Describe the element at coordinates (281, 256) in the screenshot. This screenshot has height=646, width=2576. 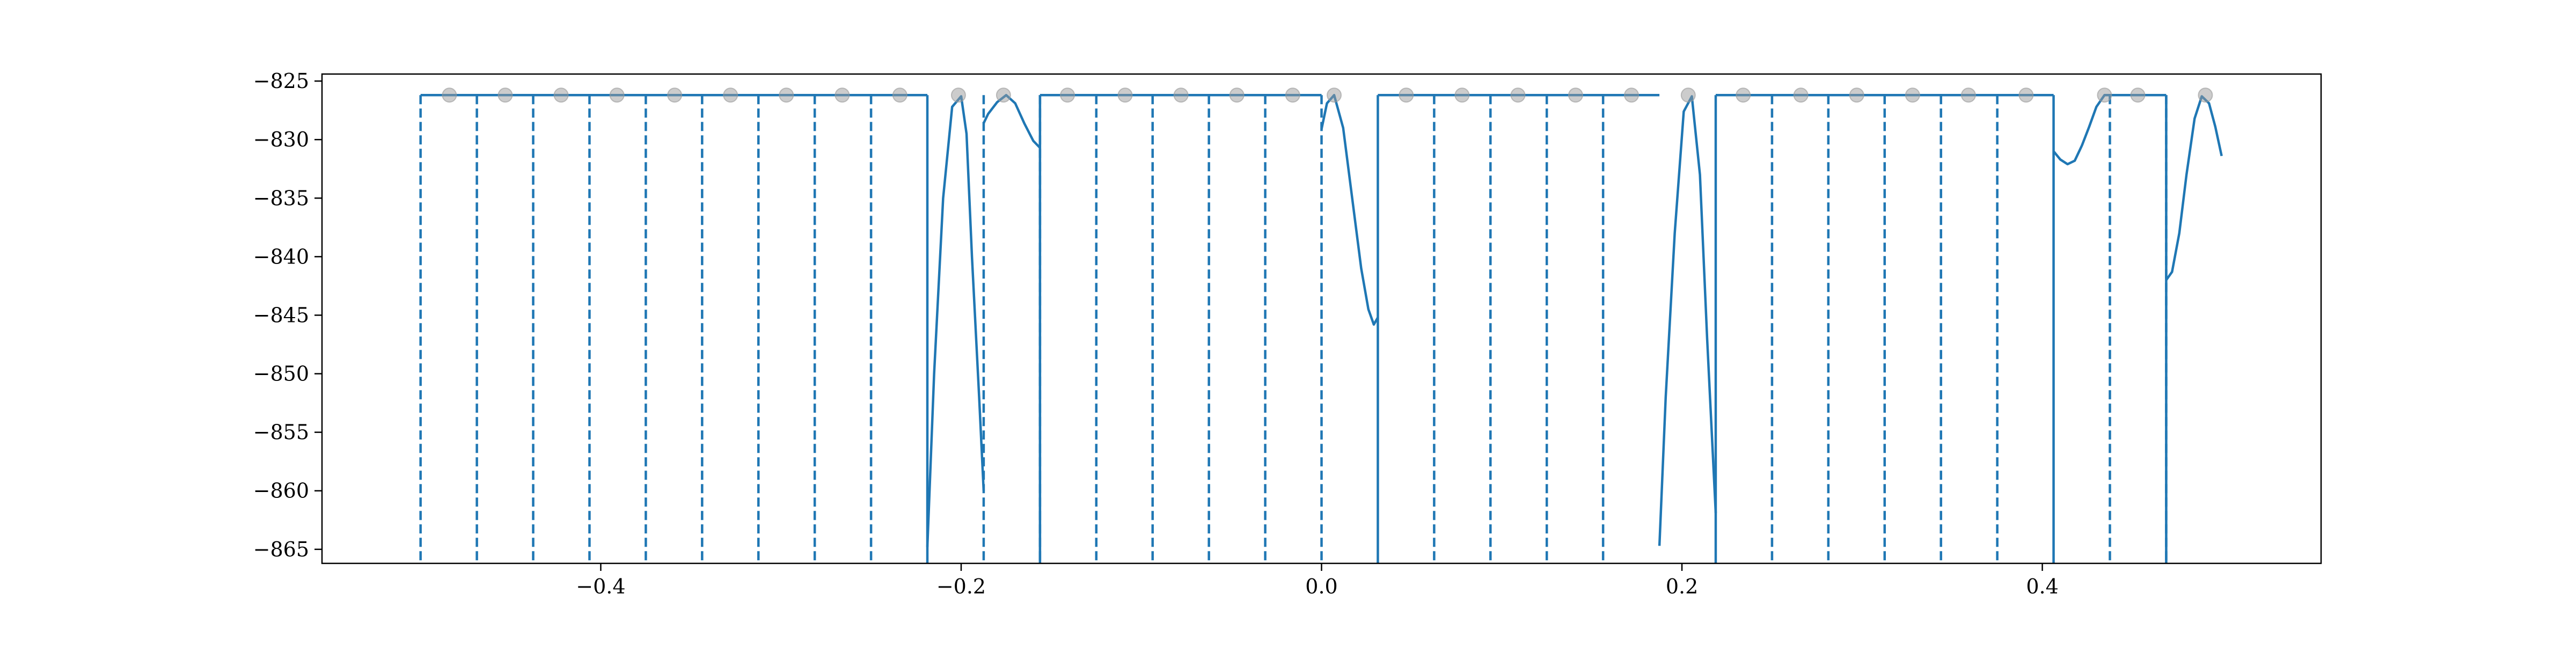
I see `y-tick-label: −840` at that location.